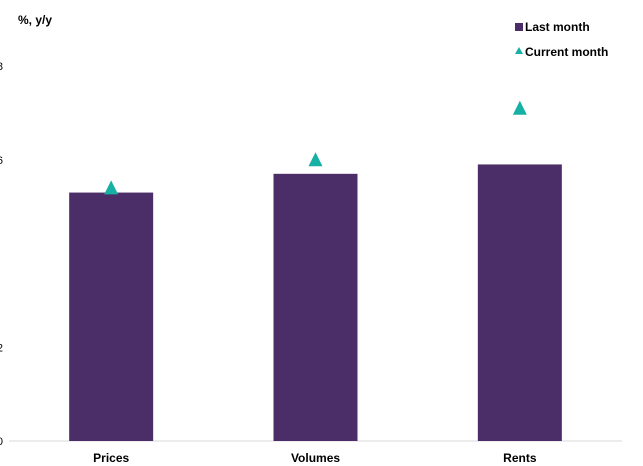  I want to click on y-axis-ticks: 0 2 6 8, so click(1, 254).